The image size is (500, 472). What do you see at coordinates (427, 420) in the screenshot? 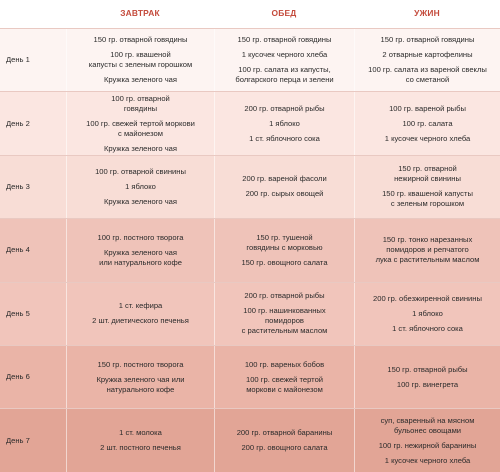
I see `meal-item-line: суп, сваренный на мясном` at bounding box center [427, 420].